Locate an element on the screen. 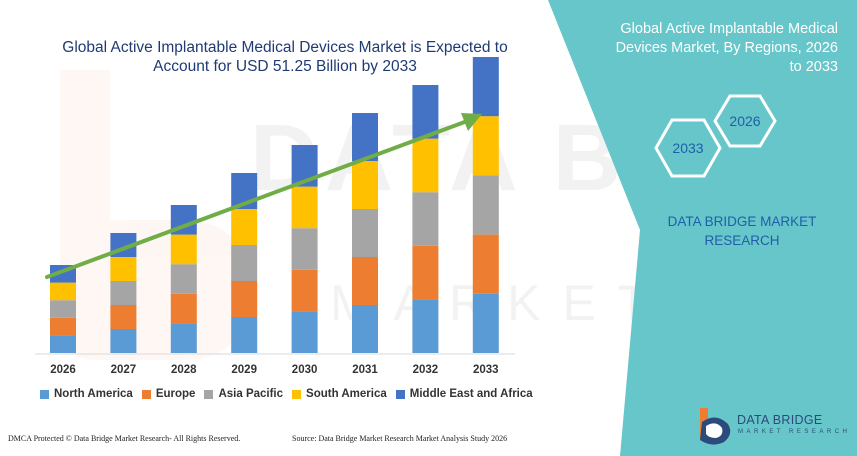  panel-company-line1: DATA BRIDGE MARKET is located at coordinates (742, 221).